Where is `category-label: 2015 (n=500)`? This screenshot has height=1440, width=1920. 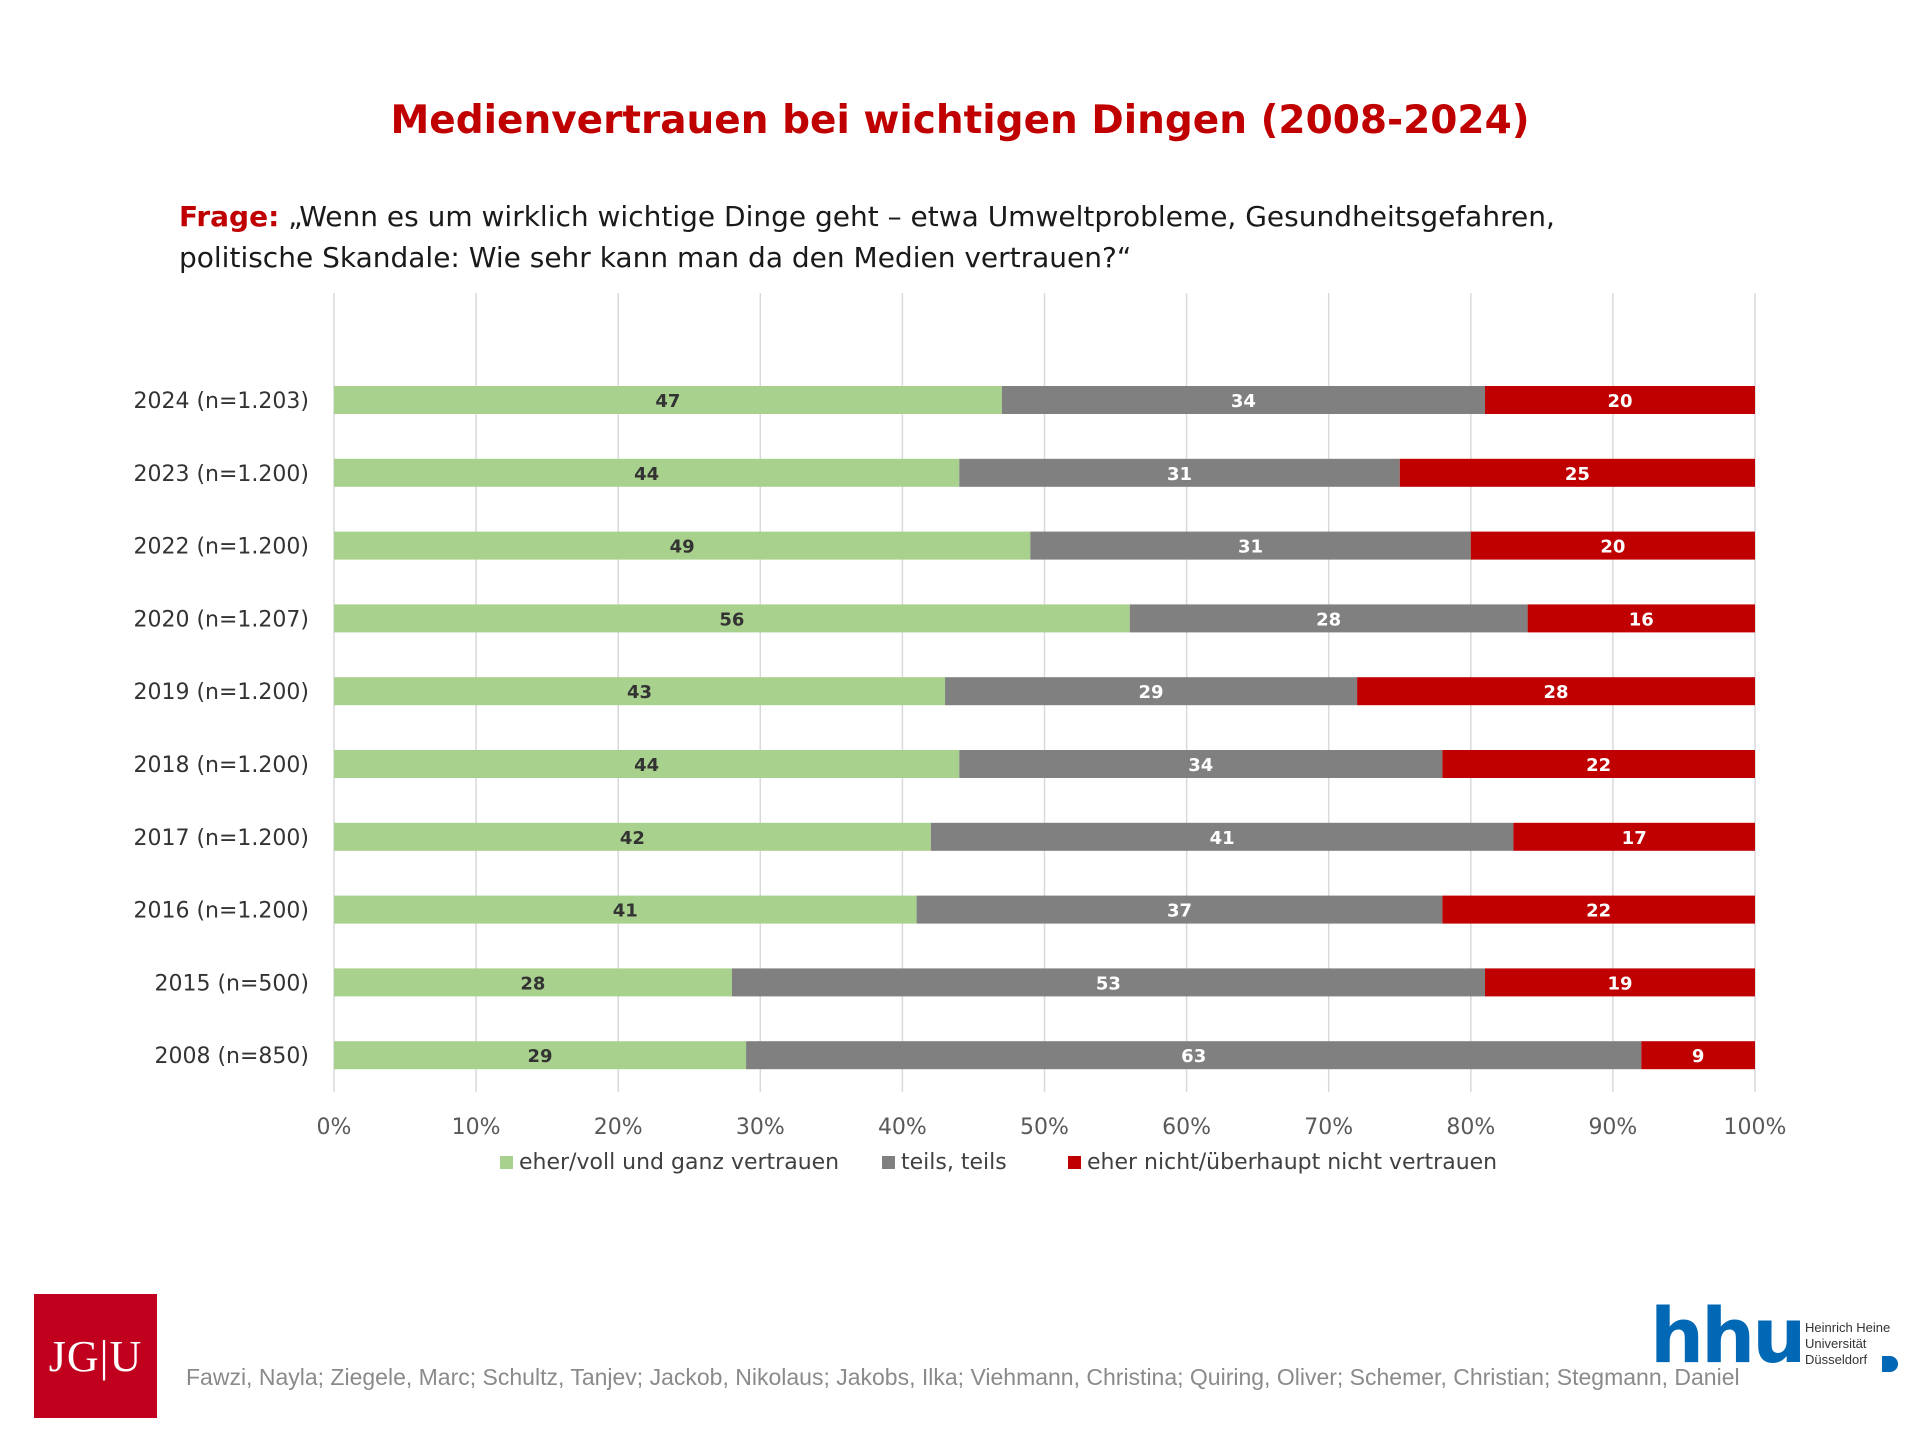 category-label: 2015 (n=500) is located at coordinates (231, 983).